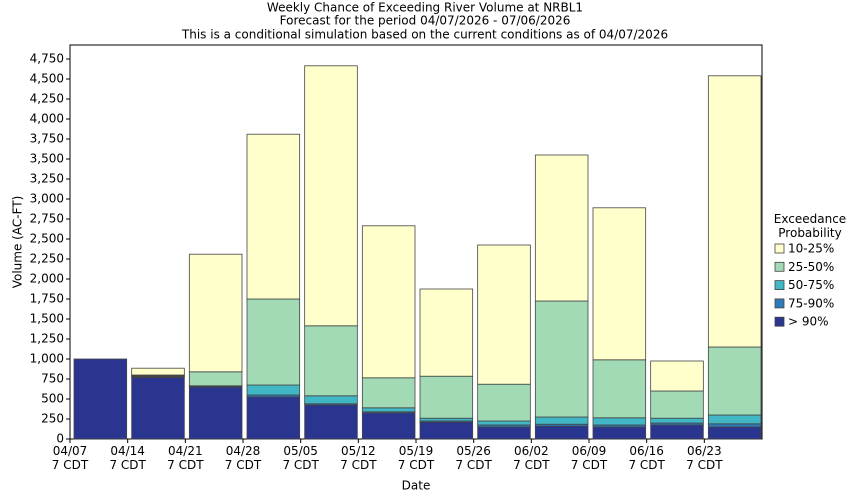  I want to click on legend-title: Exceedance Probability, so click(810, 226).